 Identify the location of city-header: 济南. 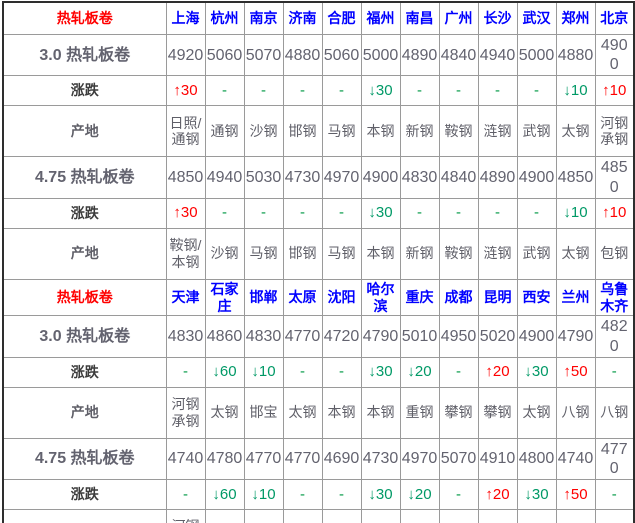
(302, 18).